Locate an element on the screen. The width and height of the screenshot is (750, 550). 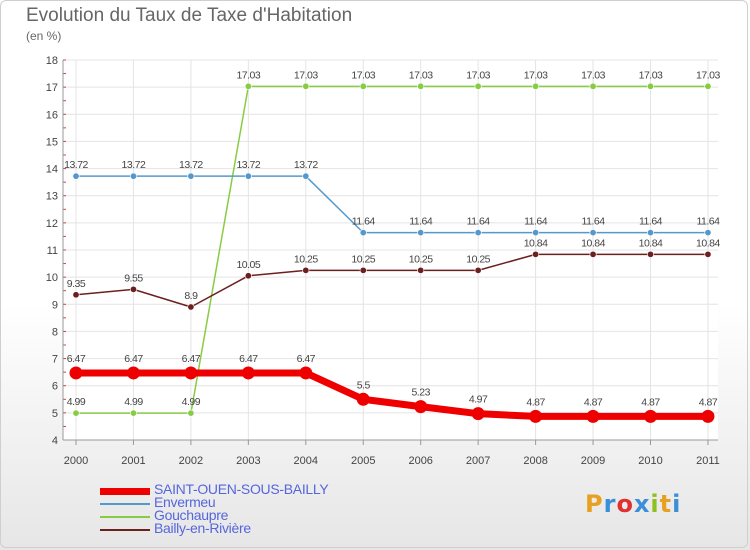
y-tick-label: 16 is located at coordinates (52, 115).